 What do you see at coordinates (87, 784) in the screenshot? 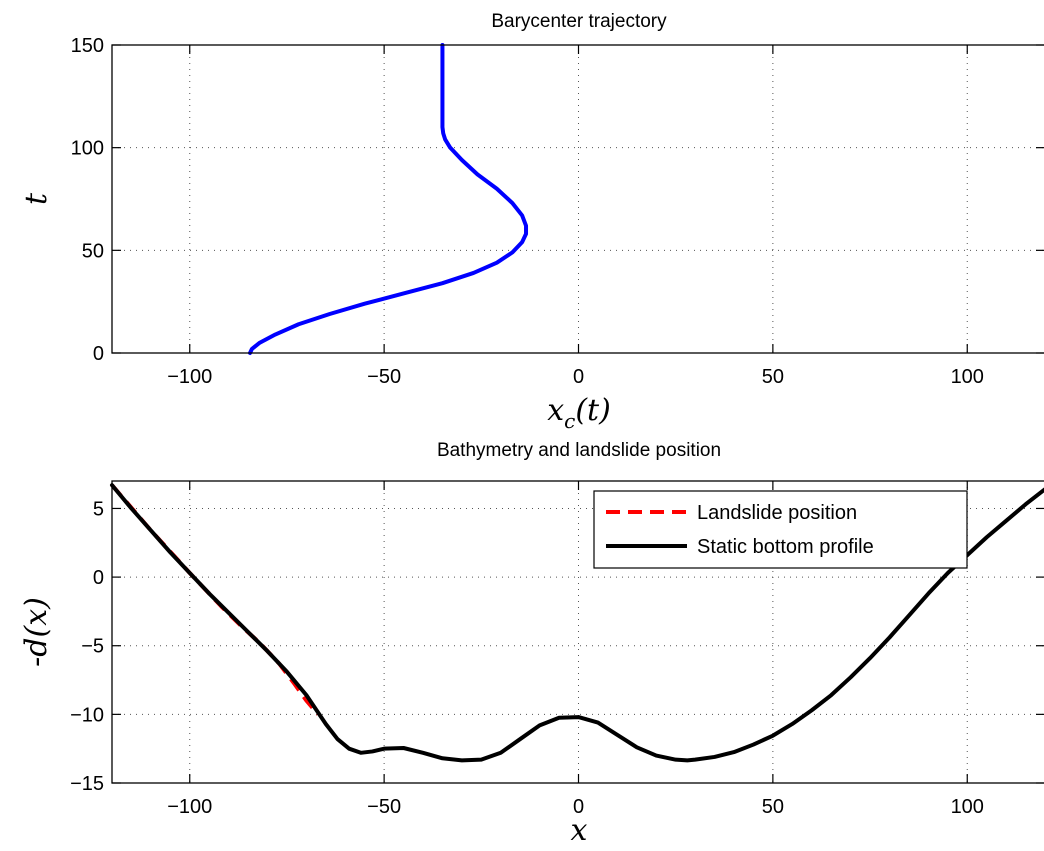
I see `bathymetry-ytick-label: −15` at bounding box center [87, 784].